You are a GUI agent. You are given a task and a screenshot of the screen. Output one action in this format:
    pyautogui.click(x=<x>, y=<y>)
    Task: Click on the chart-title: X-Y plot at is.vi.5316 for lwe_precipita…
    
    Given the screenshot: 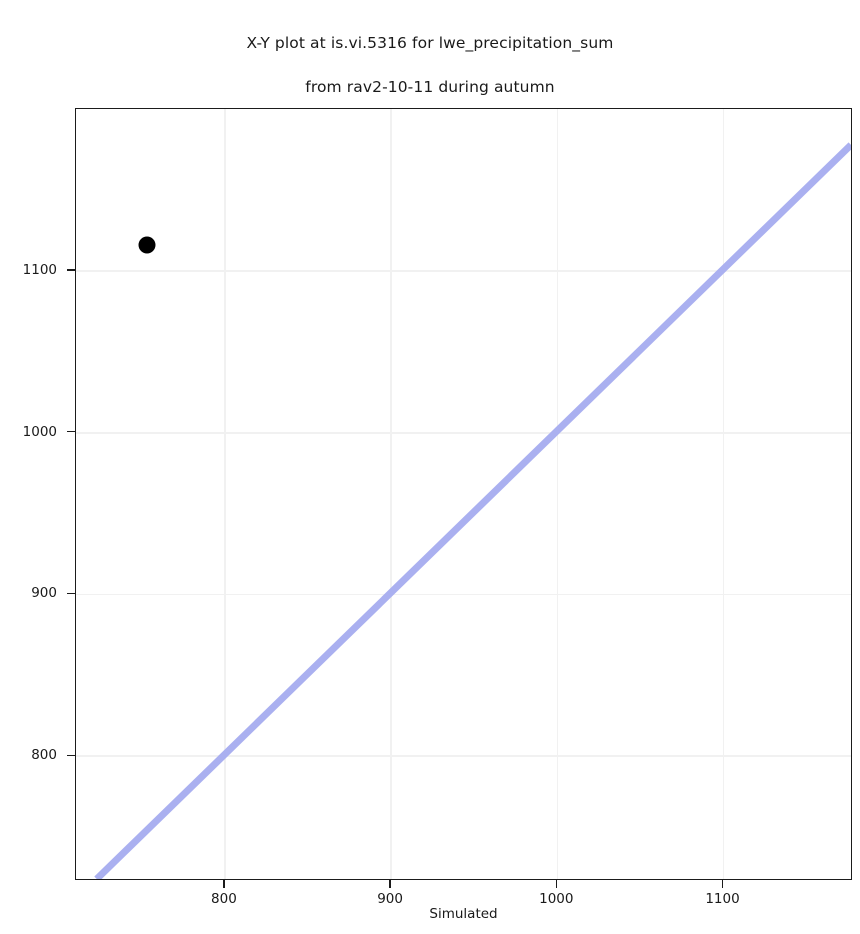 What is the action you would take?
    pyautogui.click(x=430, y=65)
    